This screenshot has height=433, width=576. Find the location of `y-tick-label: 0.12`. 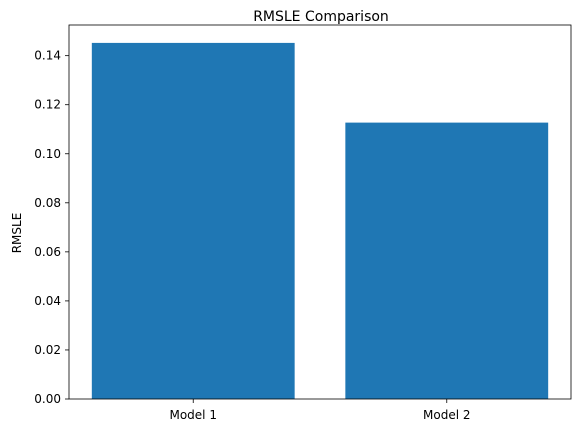

y-tick-label: 0.12 is located at coordinates (47, 105).